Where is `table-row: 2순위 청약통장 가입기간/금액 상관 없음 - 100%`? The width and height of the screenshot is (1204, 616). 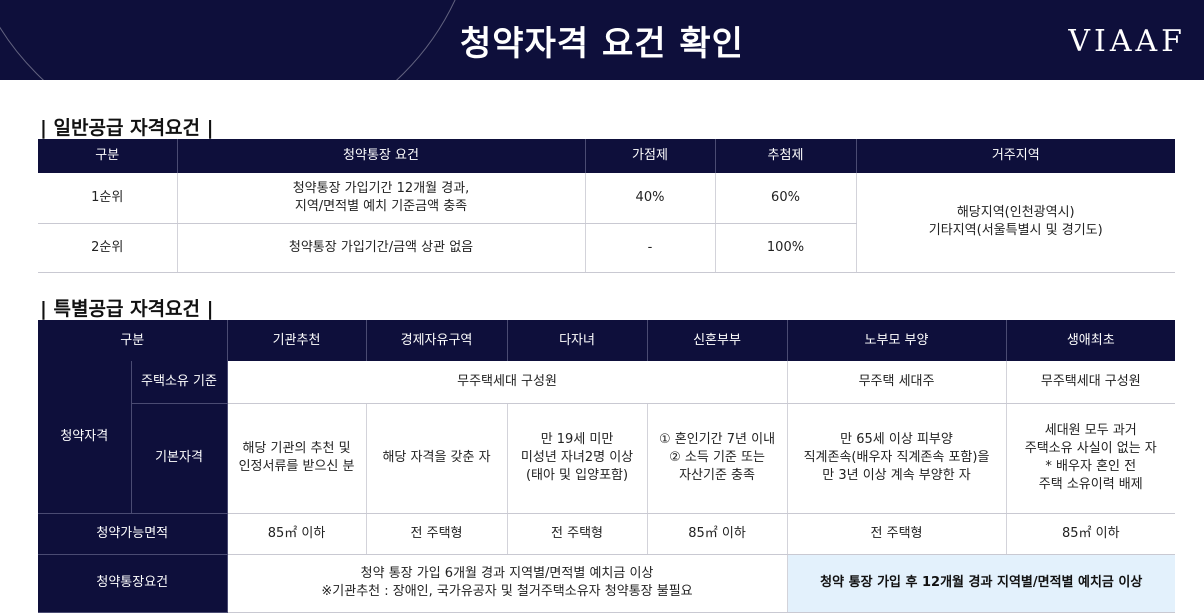
table-row: 2순위 청약통장 가입기간/금액 상관 없음 - 100% is located at coordinates (606, 248).